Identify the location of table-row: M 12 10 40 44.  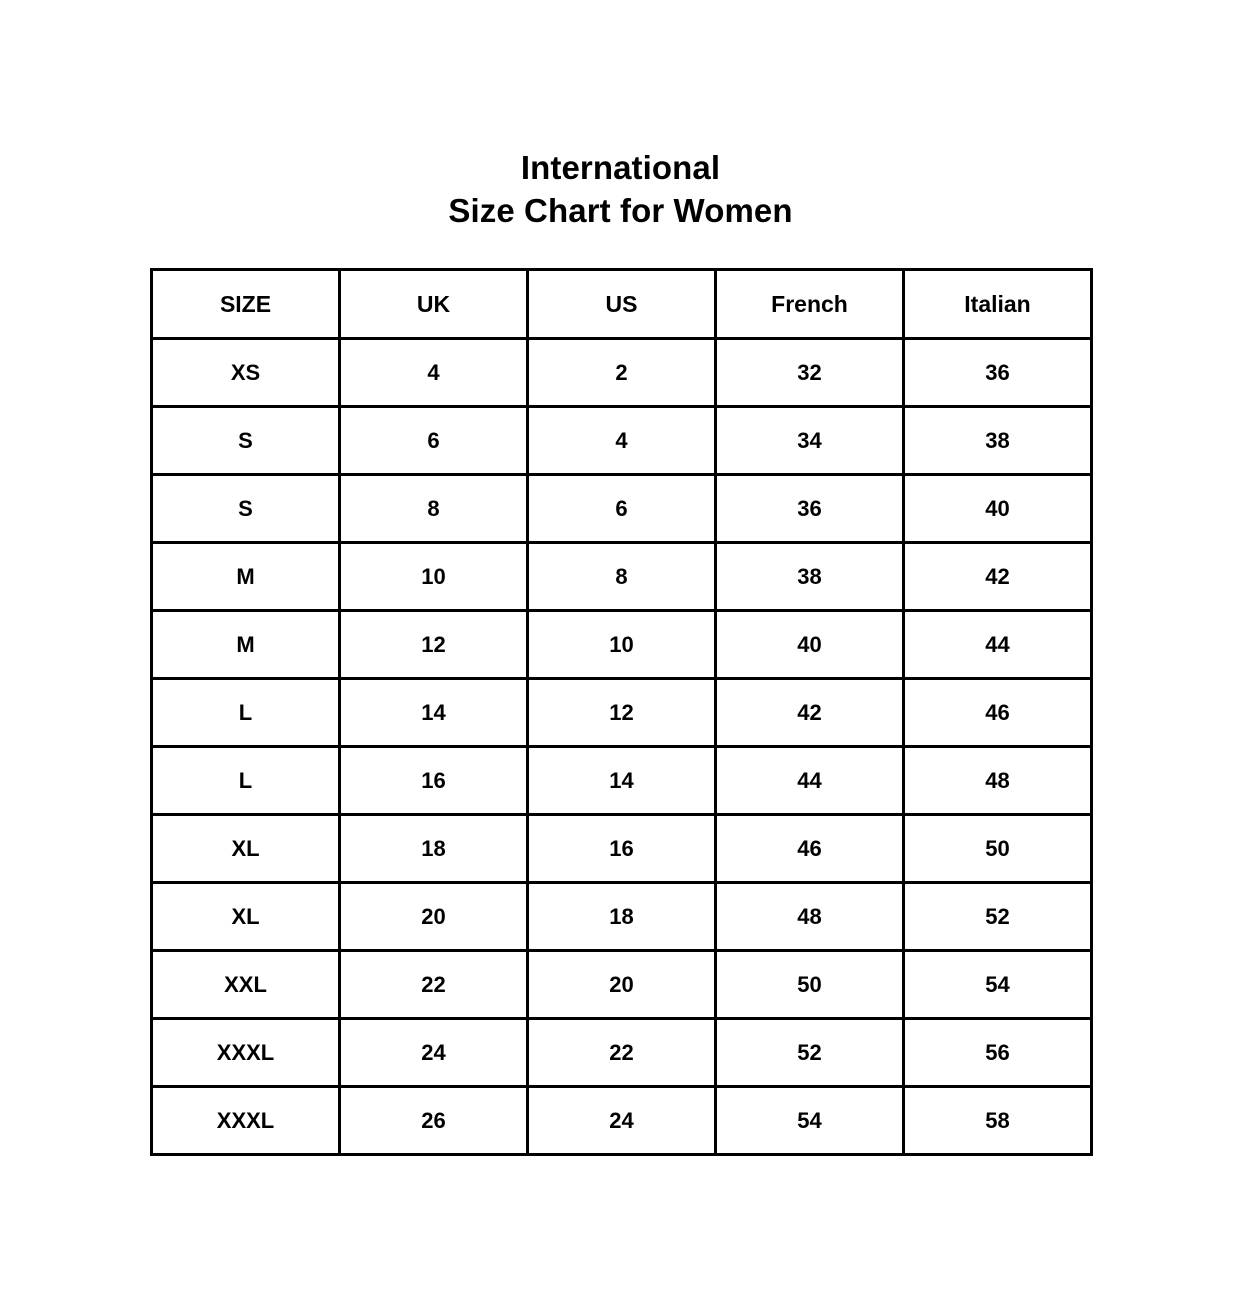
(621, 644).